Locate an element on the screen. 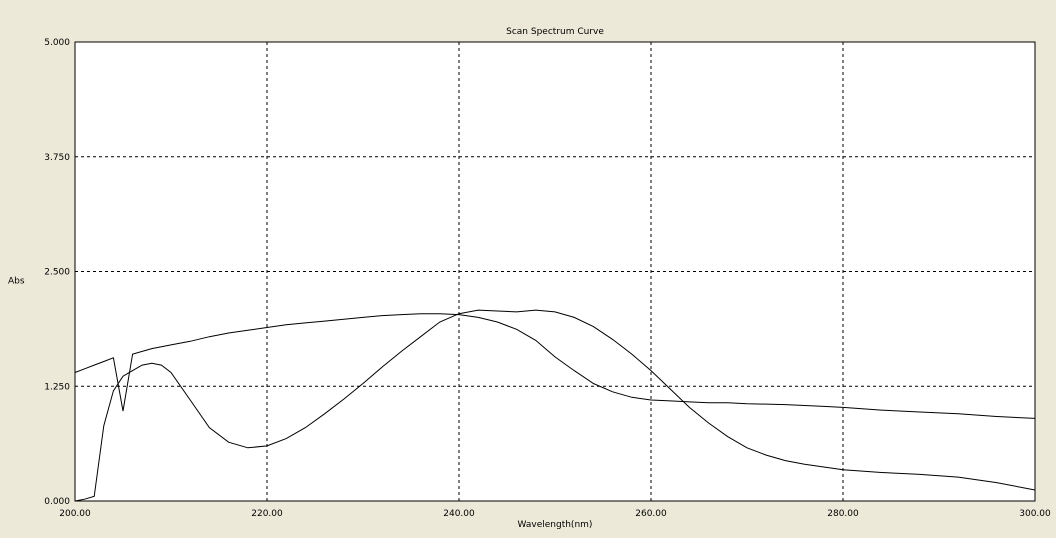 This screenshot has height=538, width=1056. x-tick-label: 300.00 is located at coordinates (1035, 514).